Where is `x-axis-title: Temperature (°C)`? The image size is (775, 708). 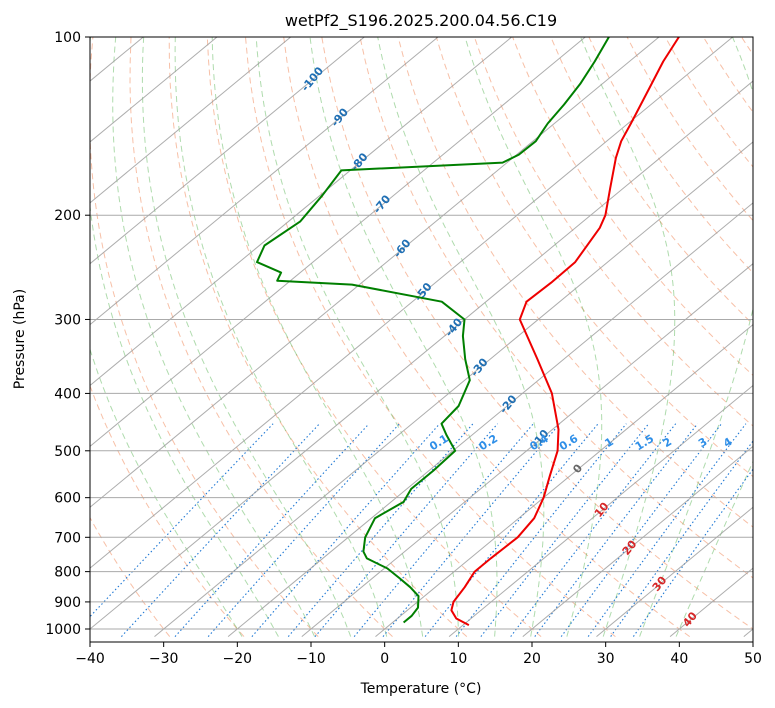 x-axis-title: Temperature (°C) is located at coordinates (421, 689).